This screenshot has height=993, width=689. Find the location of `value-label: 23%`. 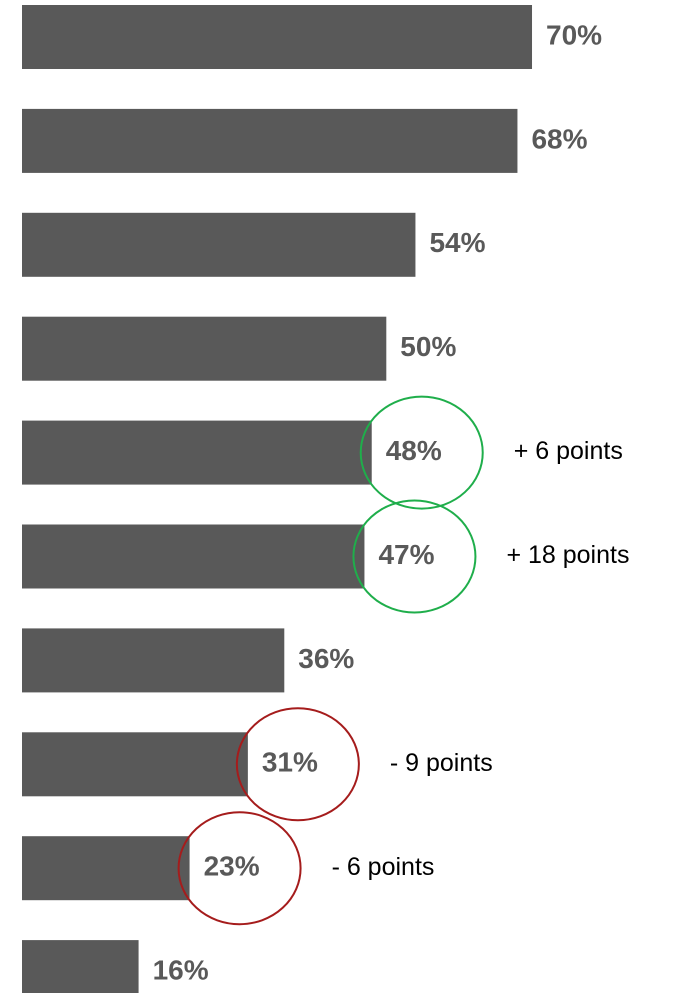

value-label: 23% is located at coordinates (232, 866).